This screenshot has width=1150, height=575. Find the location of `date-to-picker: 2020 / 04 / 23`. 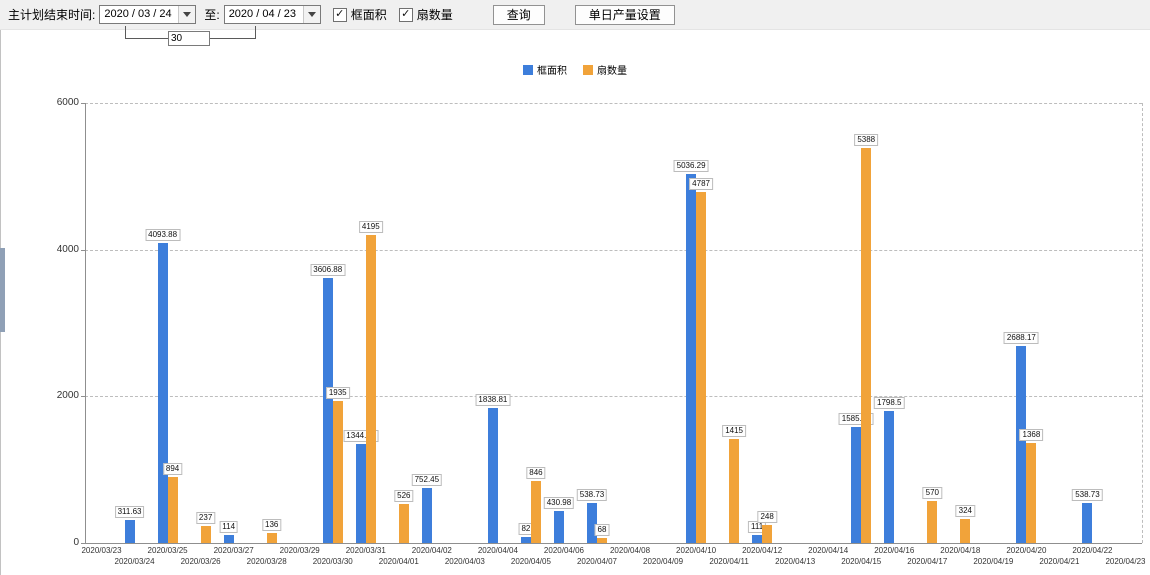

date-to-picker: 2020 / 04 / 23 is located at coordinates (272, 14).